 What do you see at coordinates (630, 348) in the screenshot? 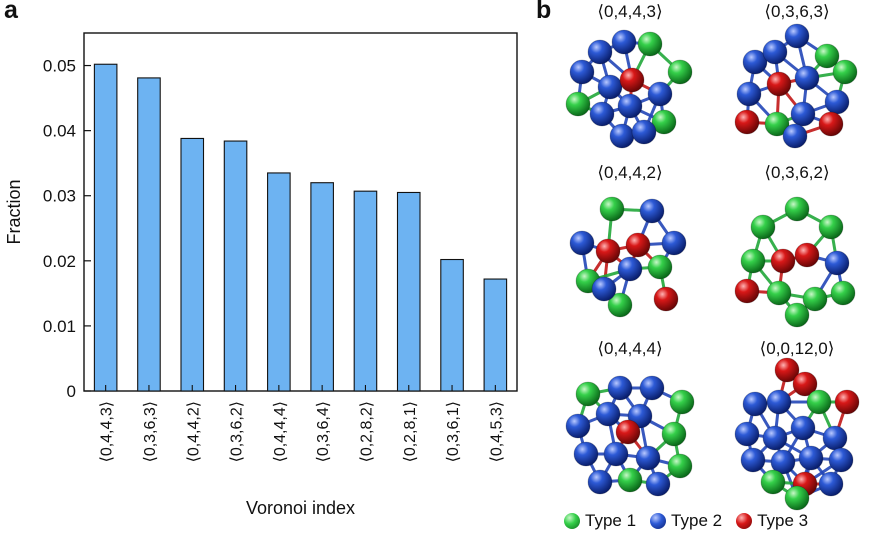
I see `cluster-label-5: ⟨0,4,4,4⟩` at bounding box center [630, 348].